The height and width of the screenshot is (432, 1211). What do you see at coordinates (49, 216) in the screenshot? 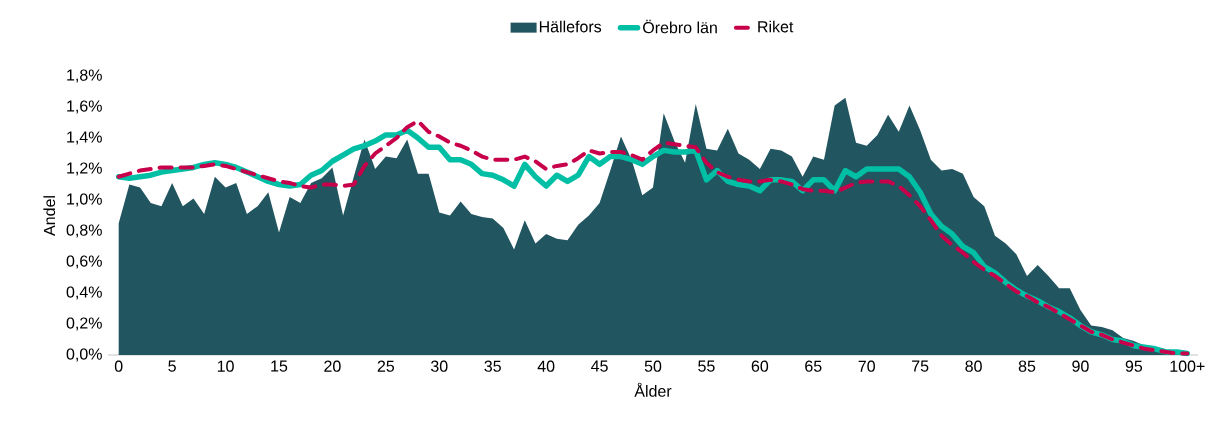
I see `y-axis-title: Andel` at bounding box center [49, 216].